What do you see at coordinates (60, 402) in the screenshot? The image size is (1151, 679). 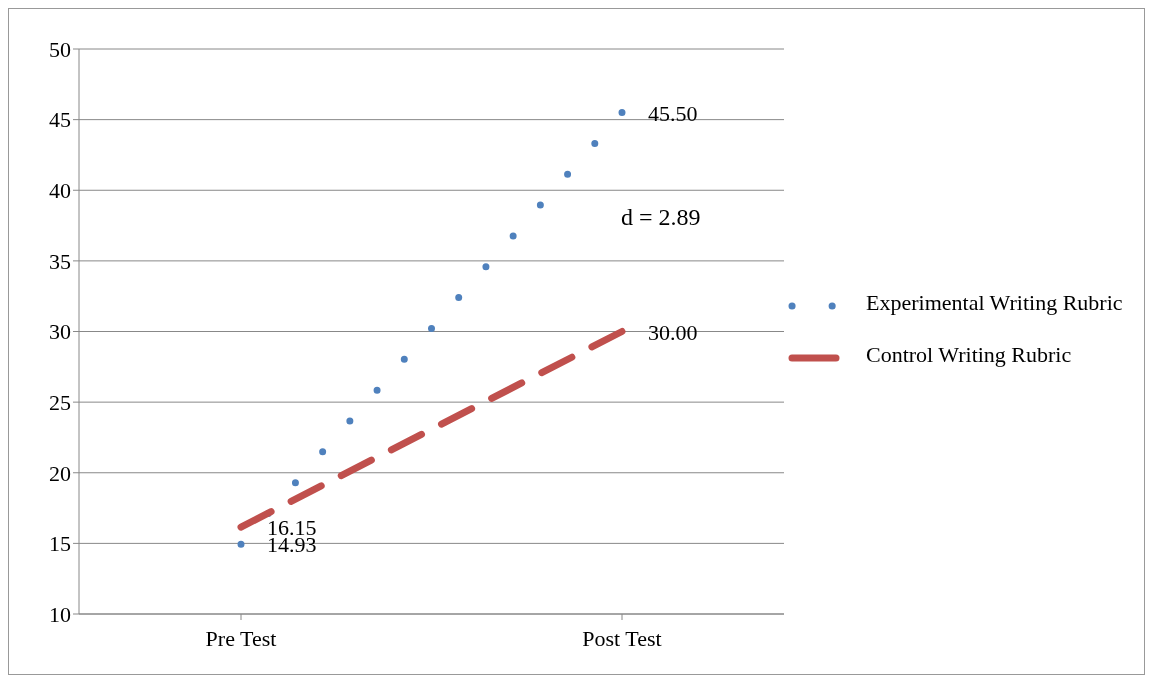 I see `y-tick-label: 25` at bounding box center [60, 402].